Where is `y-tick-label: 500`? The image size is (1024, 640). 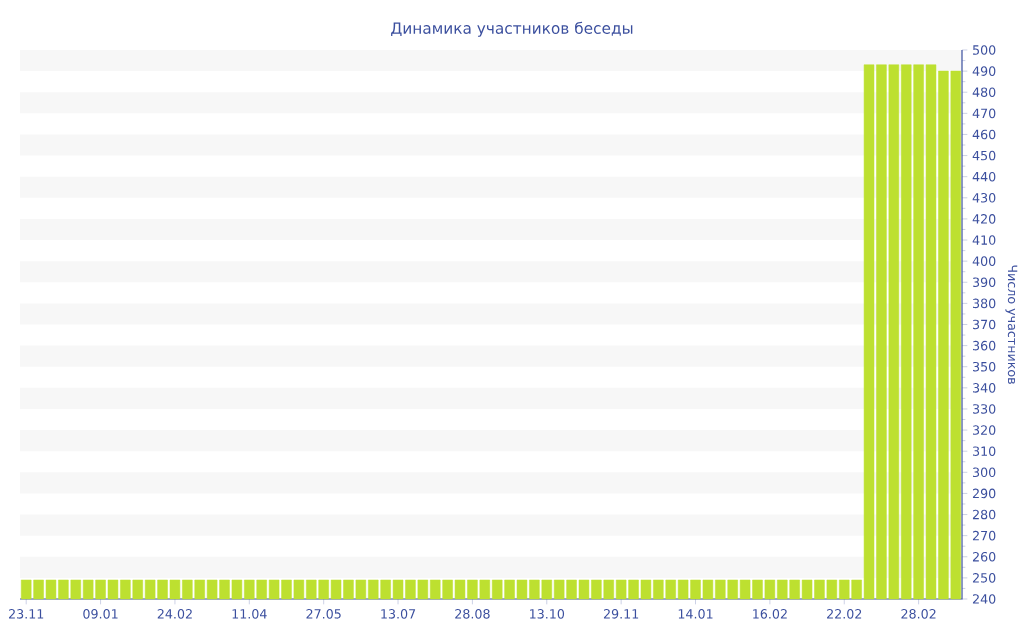
y-tick-label: 500 is located at coordinates (984, 50).